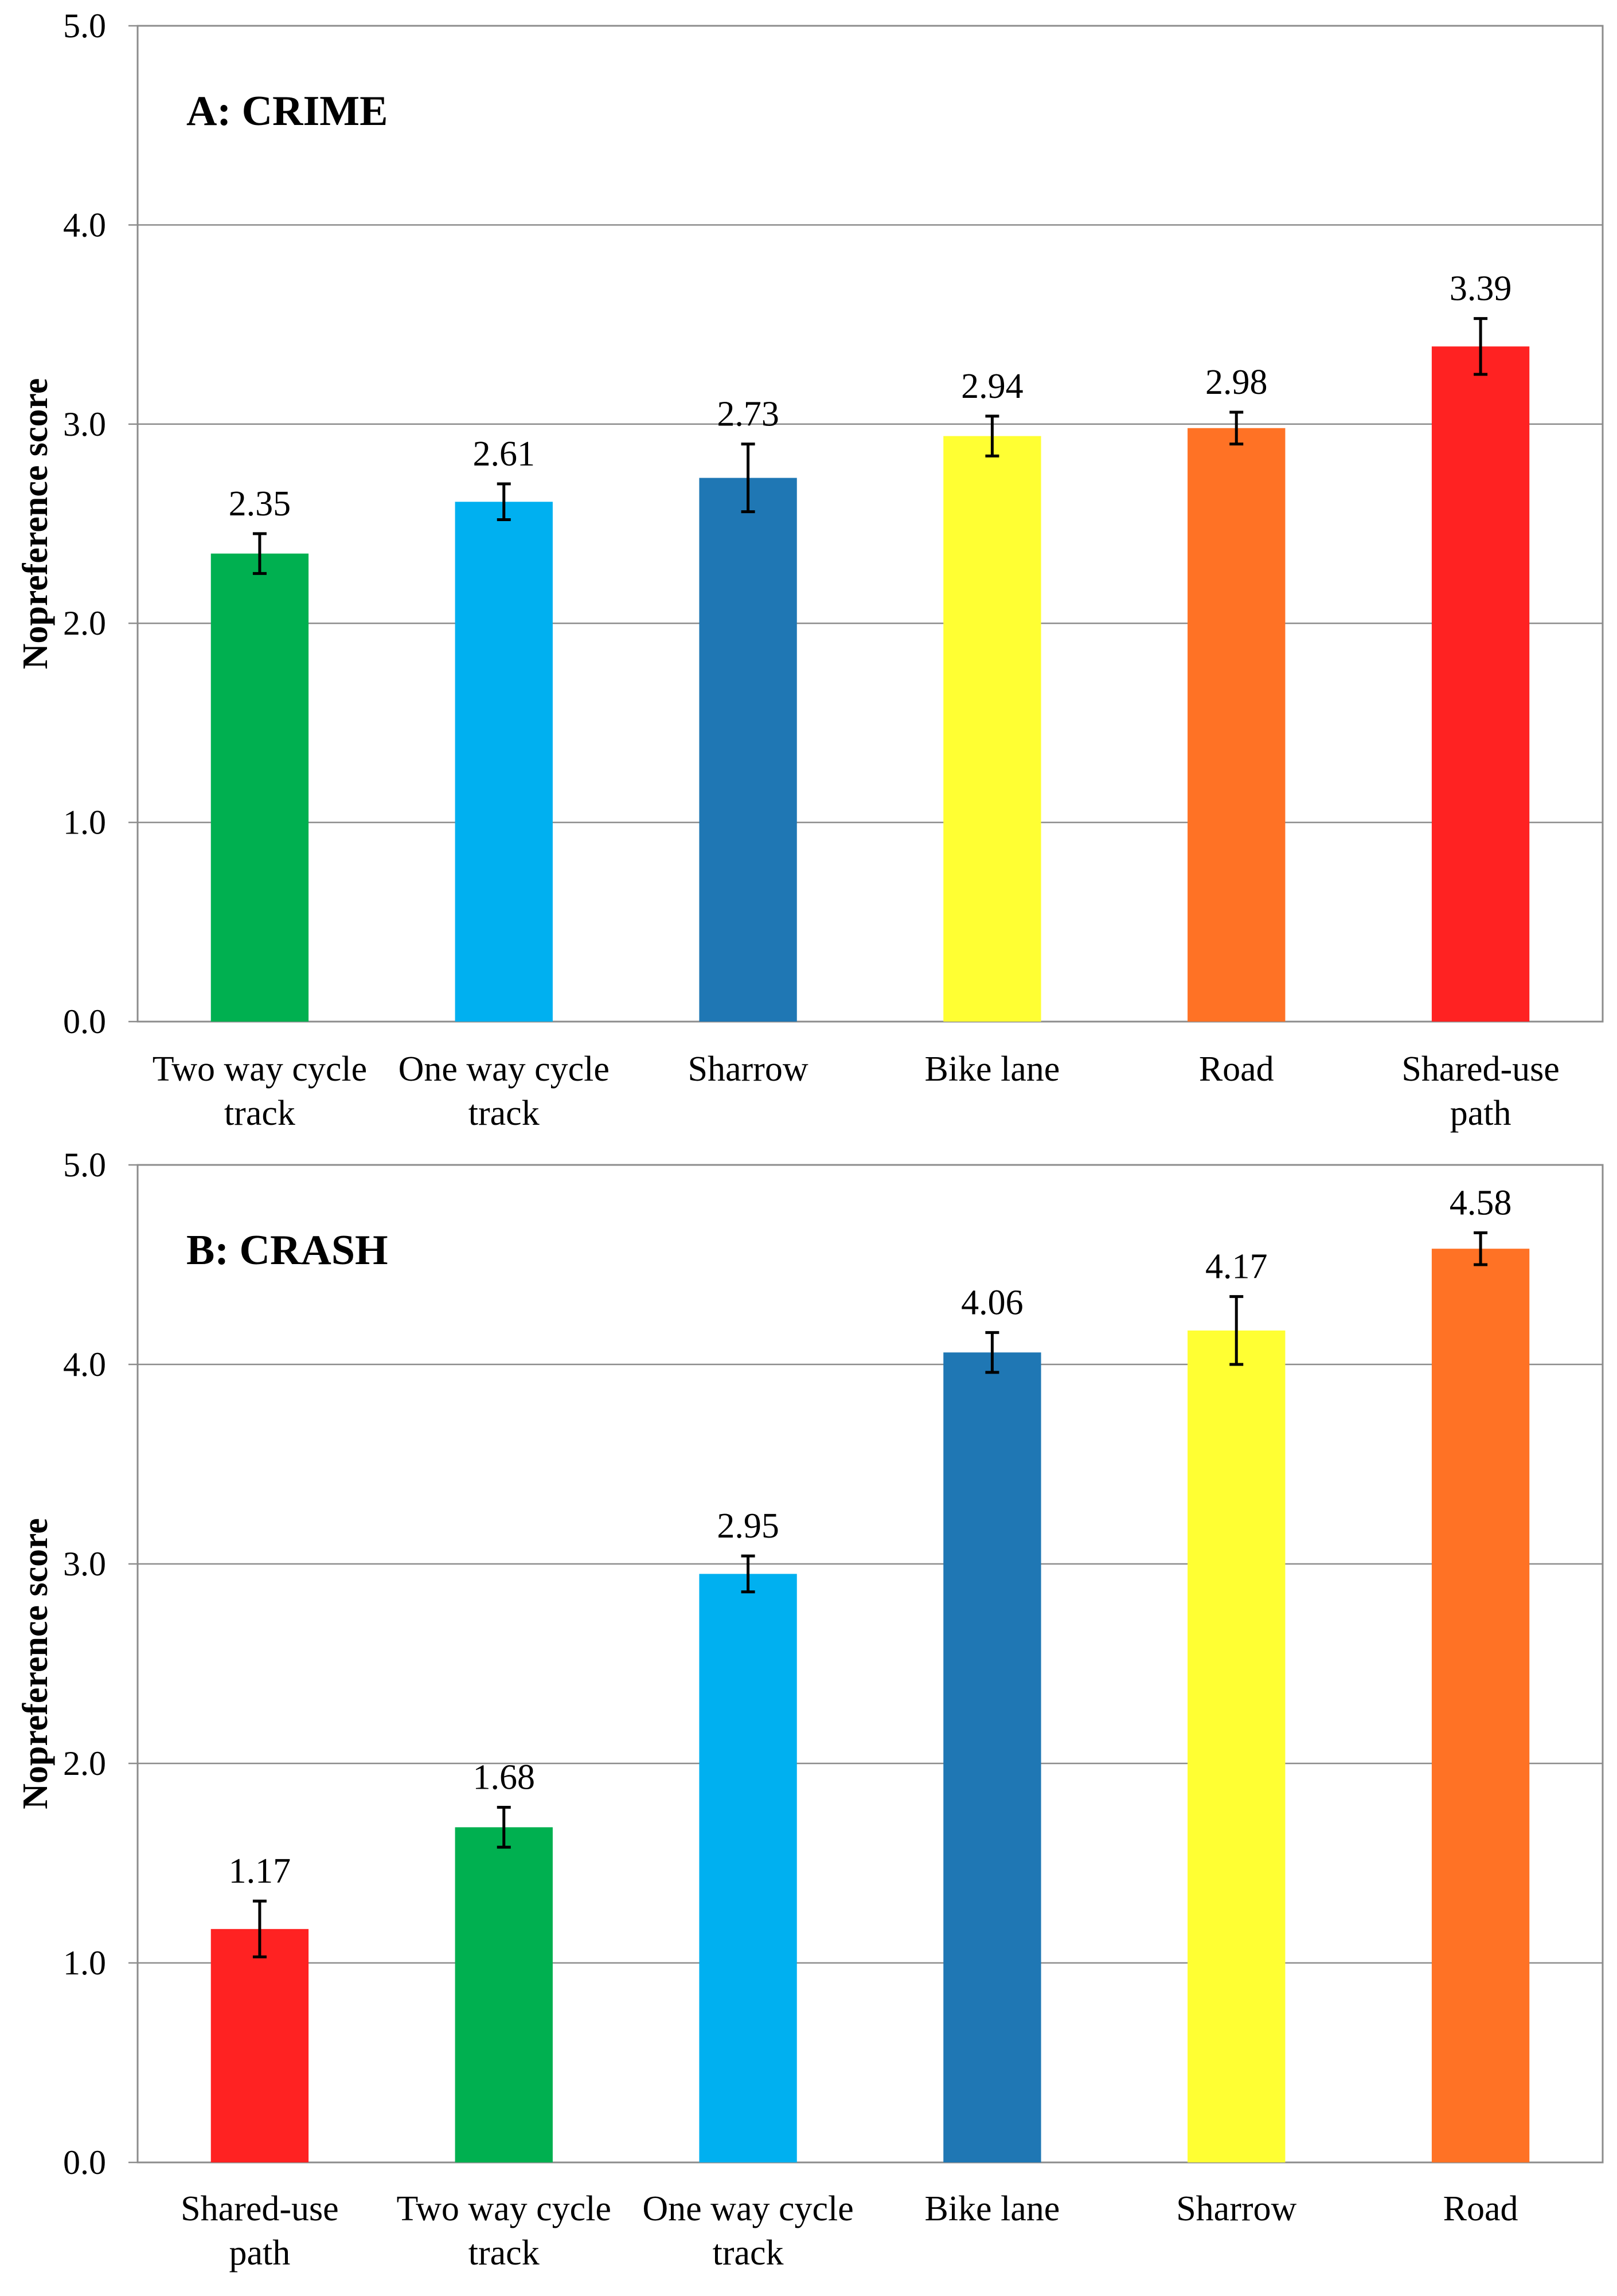 This screenshot has width=1617, height=2296. Describe the element at coordinates (1481, 288) in the screenshot. I see `data-label: 3.39` at that location.